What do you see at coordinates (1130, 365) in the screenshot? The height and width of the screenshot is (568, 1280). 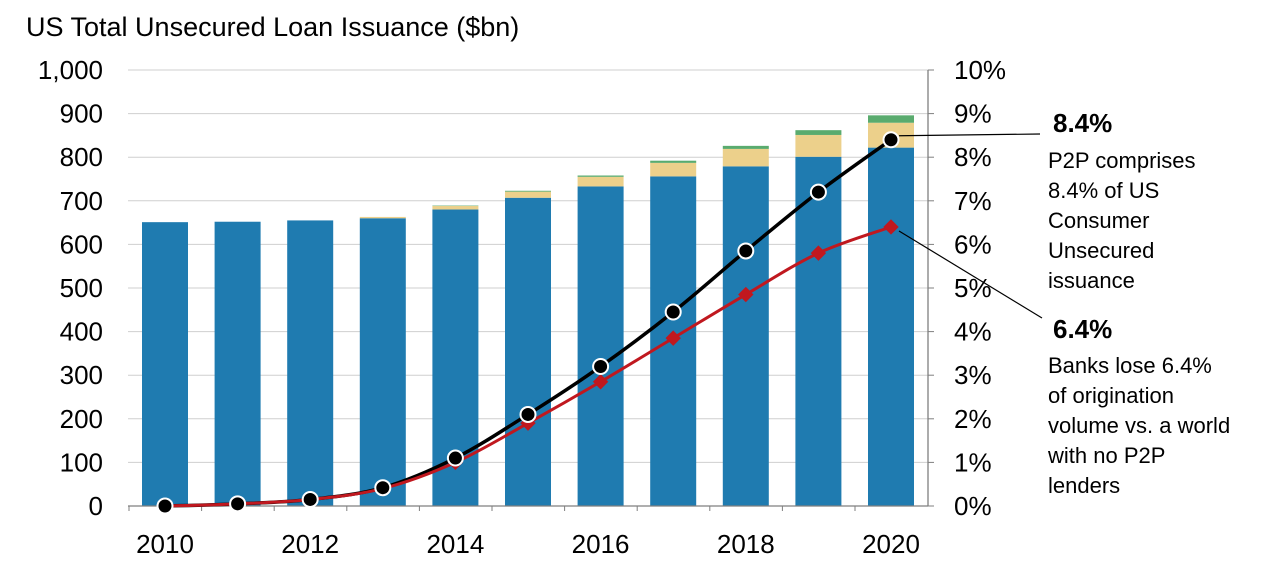 I see `annotation-2-text-line: Banks lose 6.4%` at bounding box center [1130, 365].